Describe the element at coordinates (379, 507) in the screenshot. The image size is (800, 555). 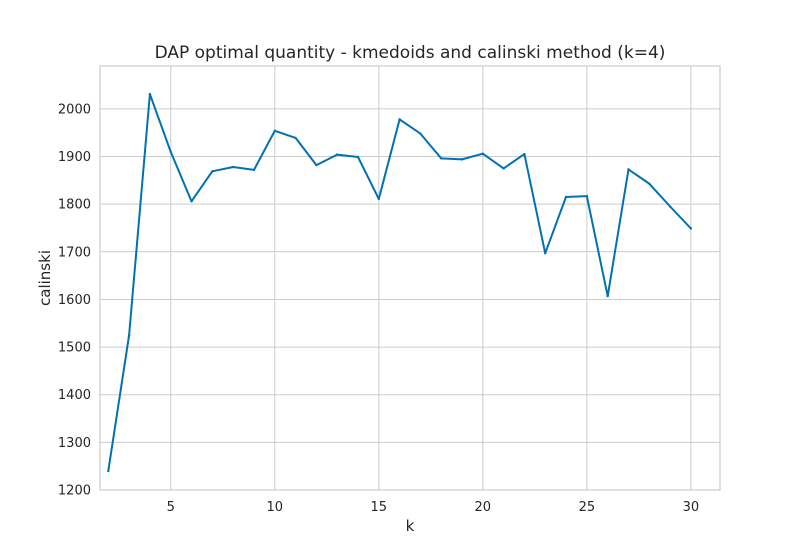
I see `x-tick-label: 15` at that location.